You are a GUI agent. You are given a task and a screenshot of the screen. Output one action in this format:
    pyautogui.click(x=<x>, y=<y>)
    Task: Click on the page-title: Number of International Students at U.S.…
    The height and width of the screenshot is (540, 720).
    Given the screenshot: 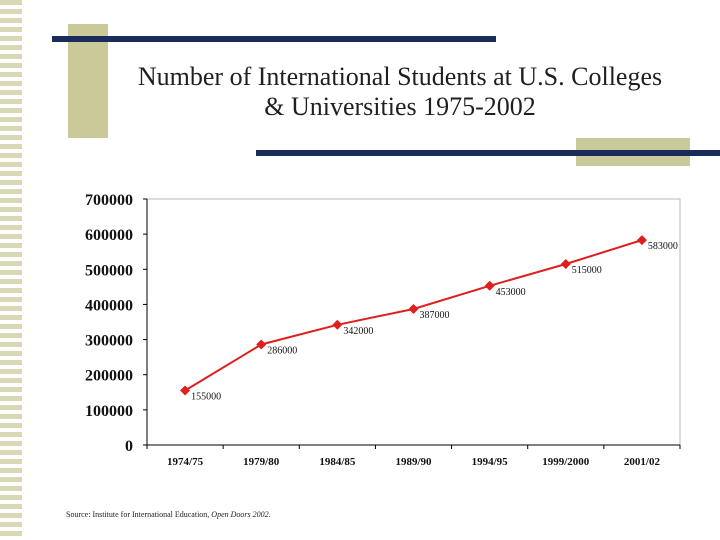 What is the action you would take?
    pyautogui.click(x=400, y=92)
    